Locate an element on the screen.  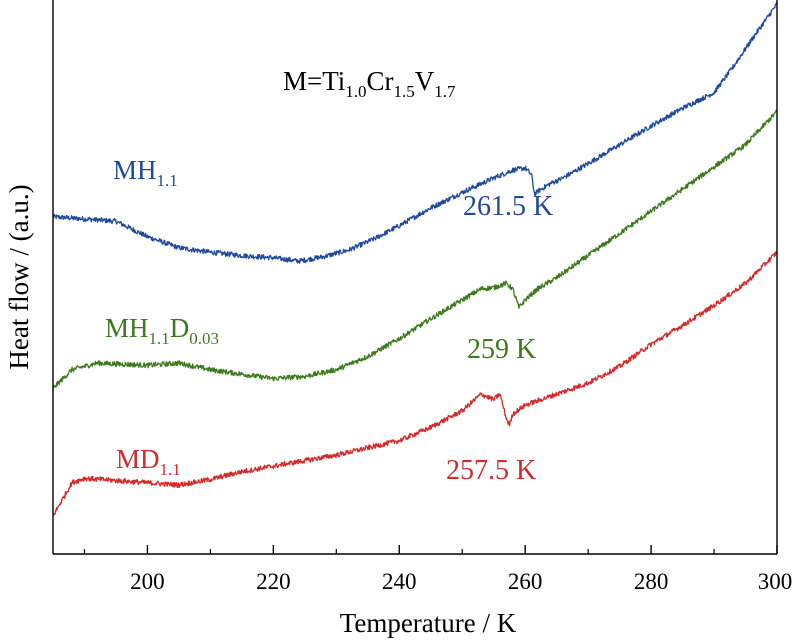
series-label-mhd: MH1.1D0.03 is located at coordinates (162, 330).